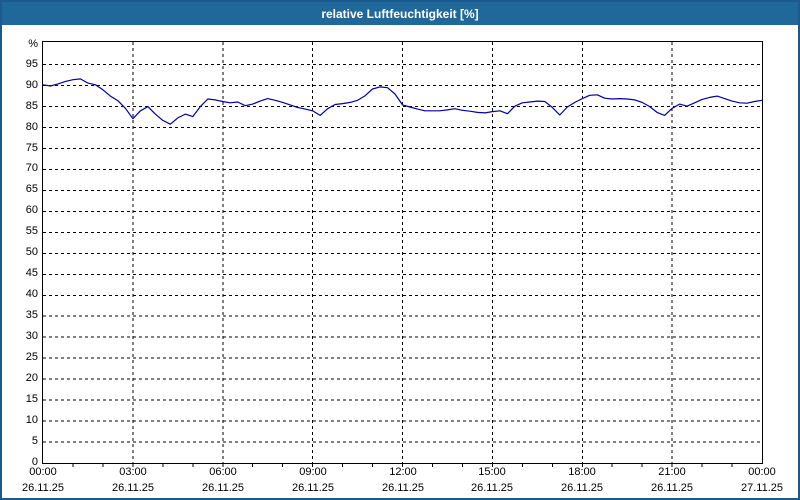  I want to click on y-tick-label: 75, so click(31, 148).